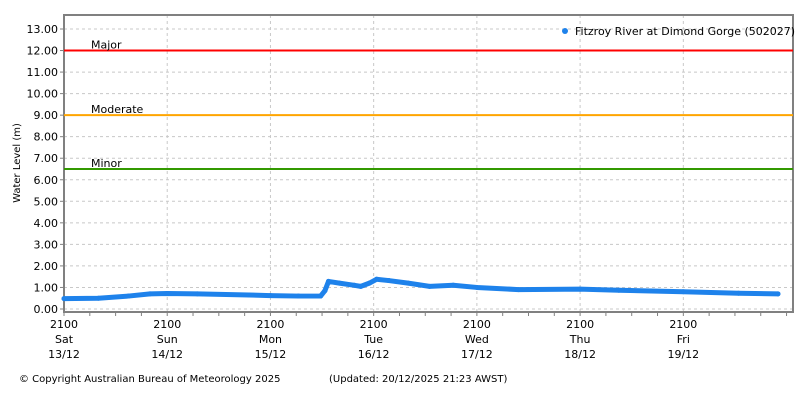 The width and height of the screenshot is (800, 400). I want to click on x-tick-date: 15/12, so click(271, 354).